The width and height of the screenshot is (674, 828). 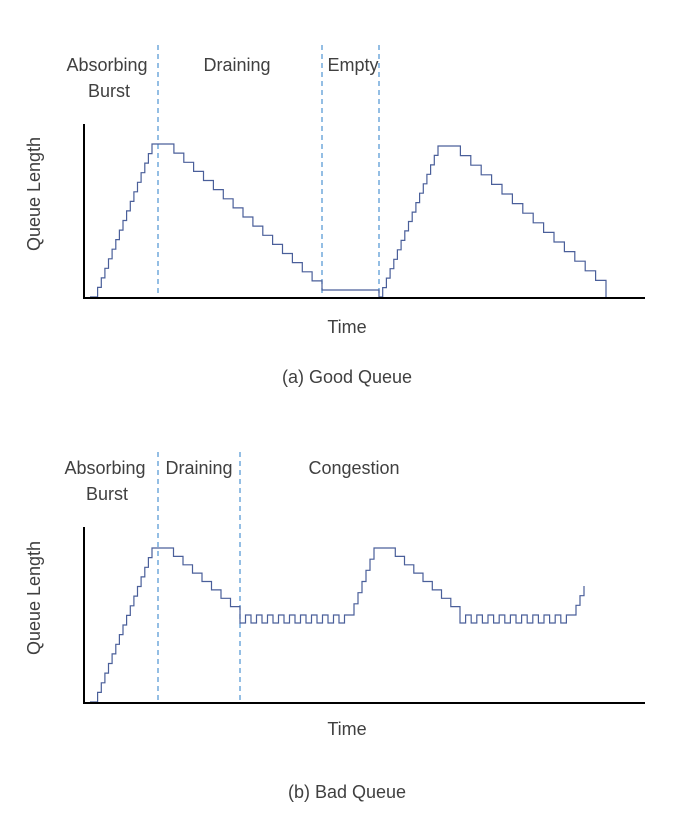 I want to click on queue-length-trace-a, so click(x=348, y=220).